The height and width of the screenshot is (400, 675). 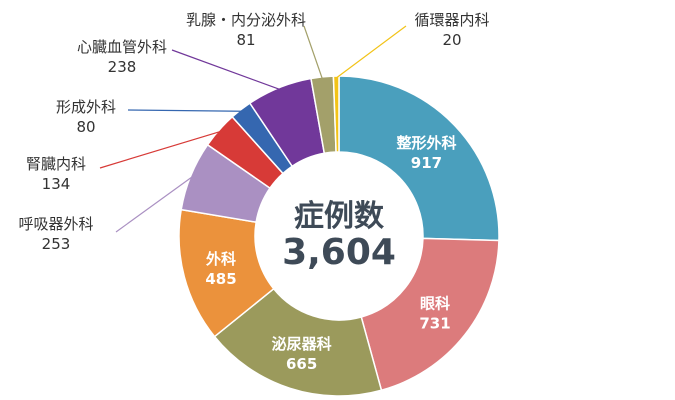 What do you see at coordinates (302, 344) in the screenshot?
I see `slice-label-2: 泌尿器科` at bounding box center [302, 344].